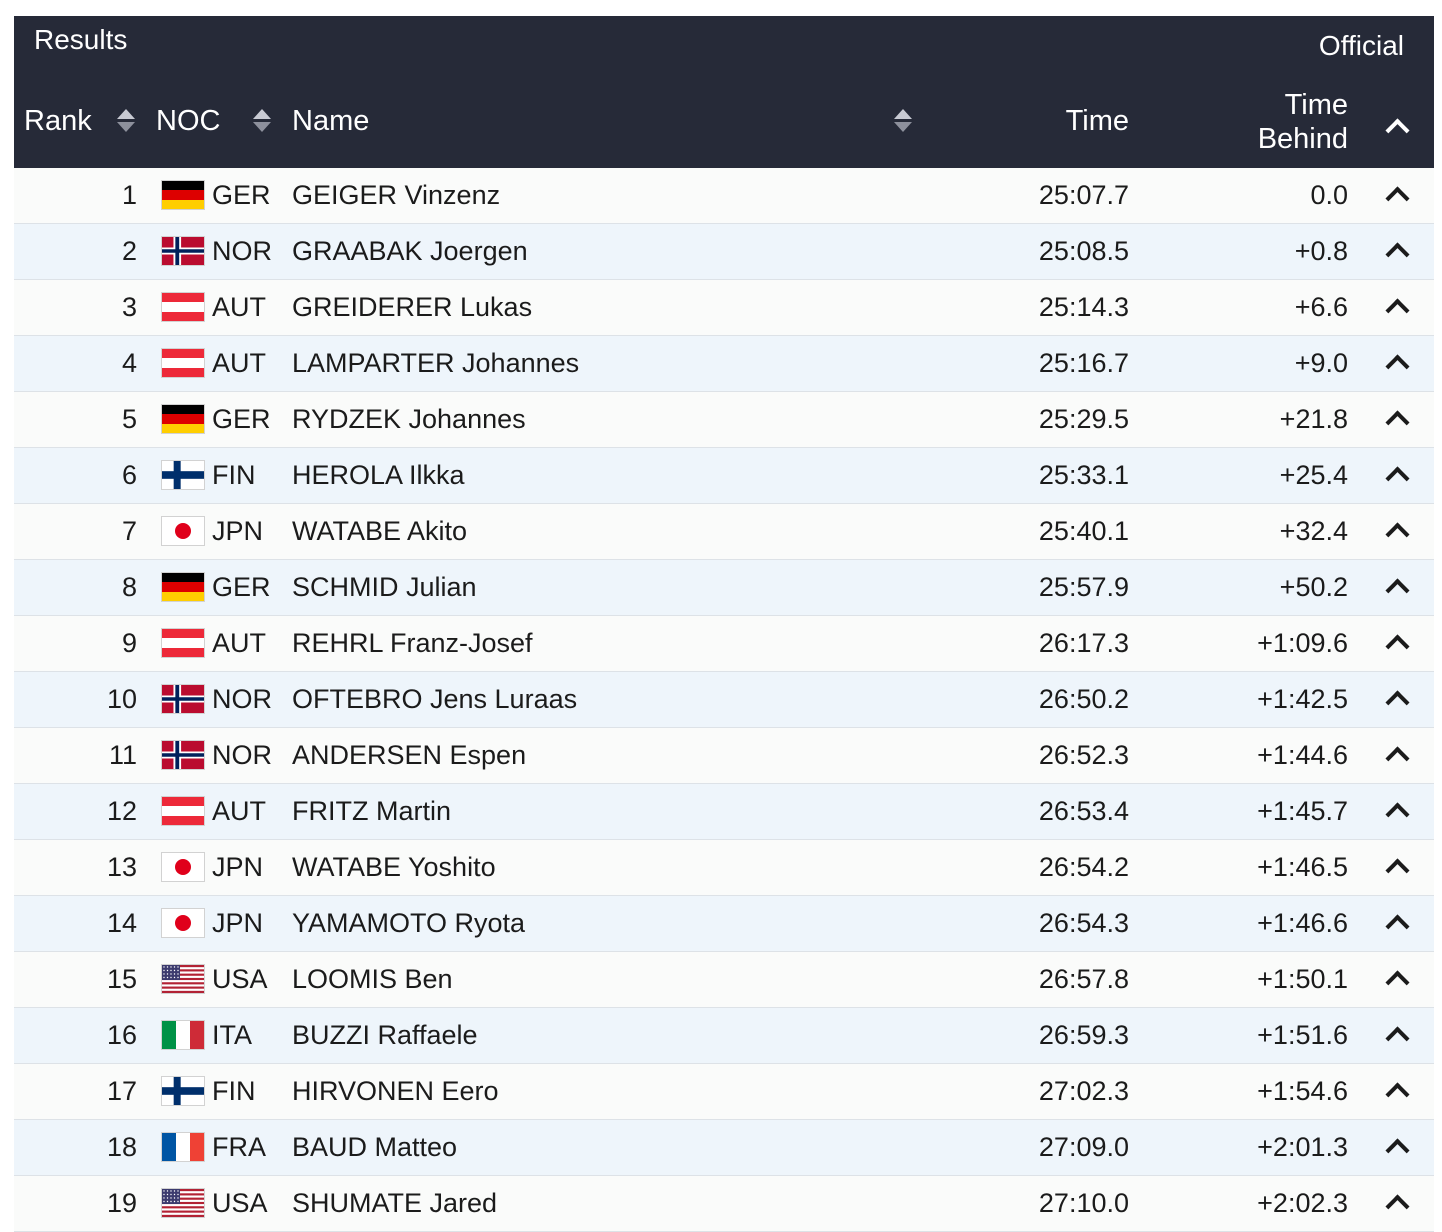 Image resolution: width=1442 pixels, height=1232 pixels. What do you see at coordinates (1083, 419) in the screenshot?
I see `time-cell: 25:29.5` at bounding box center [1083, 419].